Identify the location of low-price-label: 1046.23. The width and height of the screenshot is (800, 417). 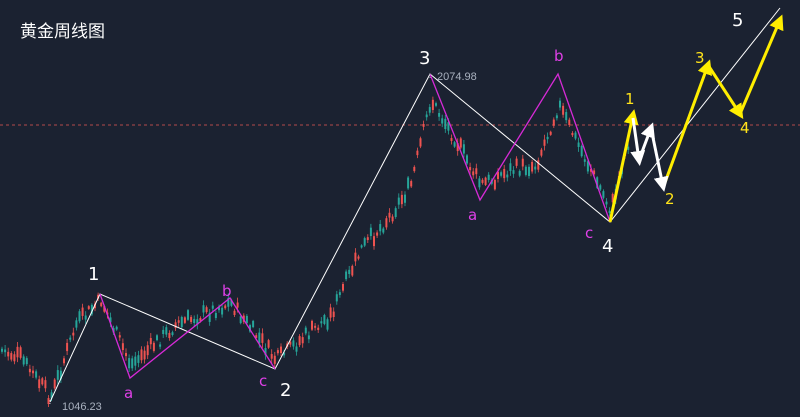
(82, 407).